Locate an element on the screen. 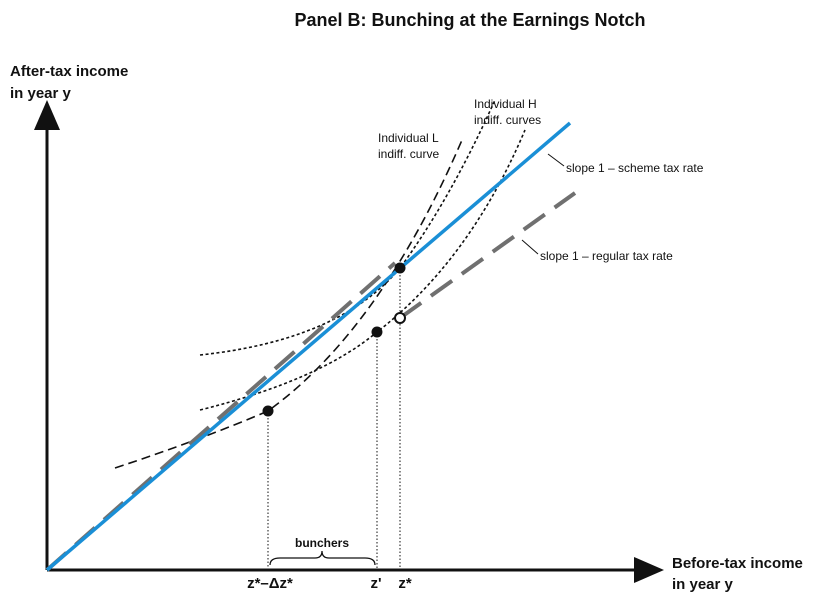 The height and width of the screenshot is (595, 836). bunchers-label: bunchers is located at coordinates (322, 543).